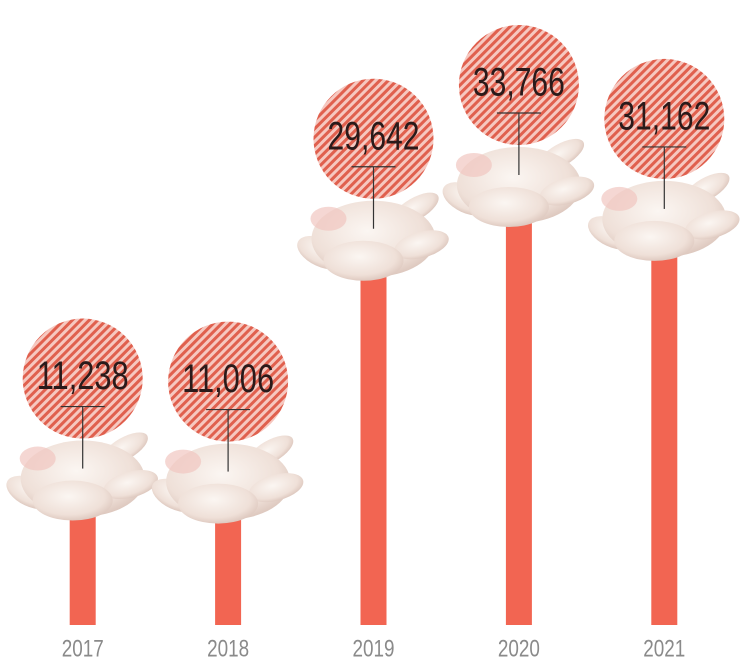  What do you see at coordinates (664, 648) in the screenshot?
I see `x-tick-label: 2021` at bounding box center [664, 648].